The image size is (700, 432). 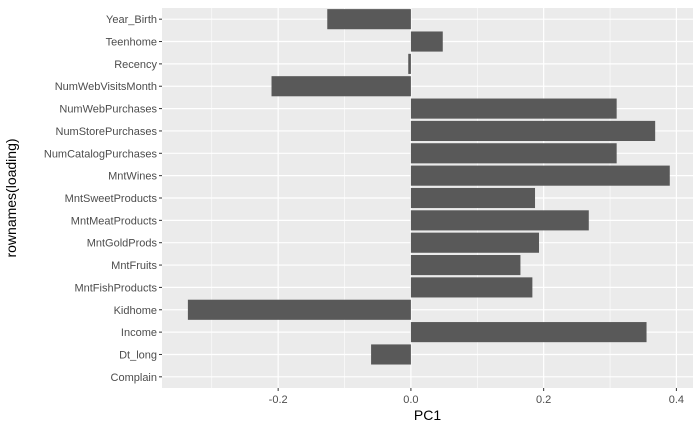 I want to click on y-tick-label: MntFruits, so click(x=134, y=266).